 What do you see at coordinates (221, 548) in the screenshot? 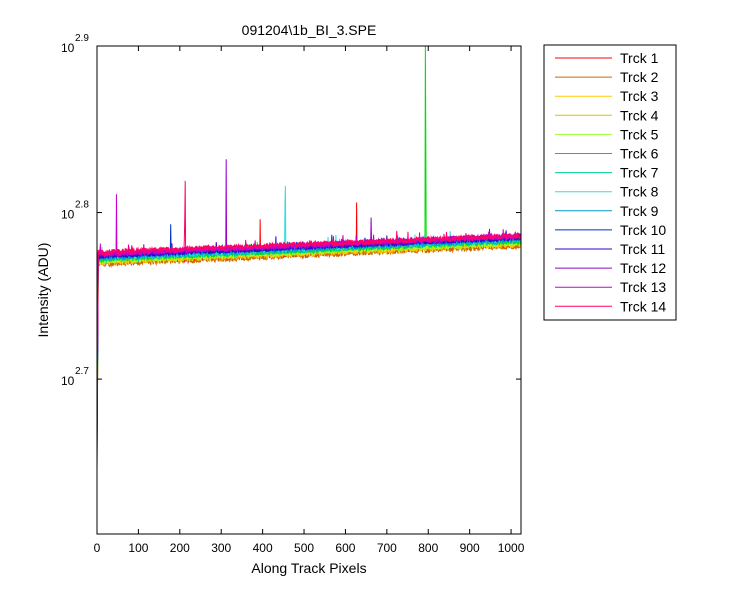
I see `x-tick-label: 300` at bounding box center [221, 548].